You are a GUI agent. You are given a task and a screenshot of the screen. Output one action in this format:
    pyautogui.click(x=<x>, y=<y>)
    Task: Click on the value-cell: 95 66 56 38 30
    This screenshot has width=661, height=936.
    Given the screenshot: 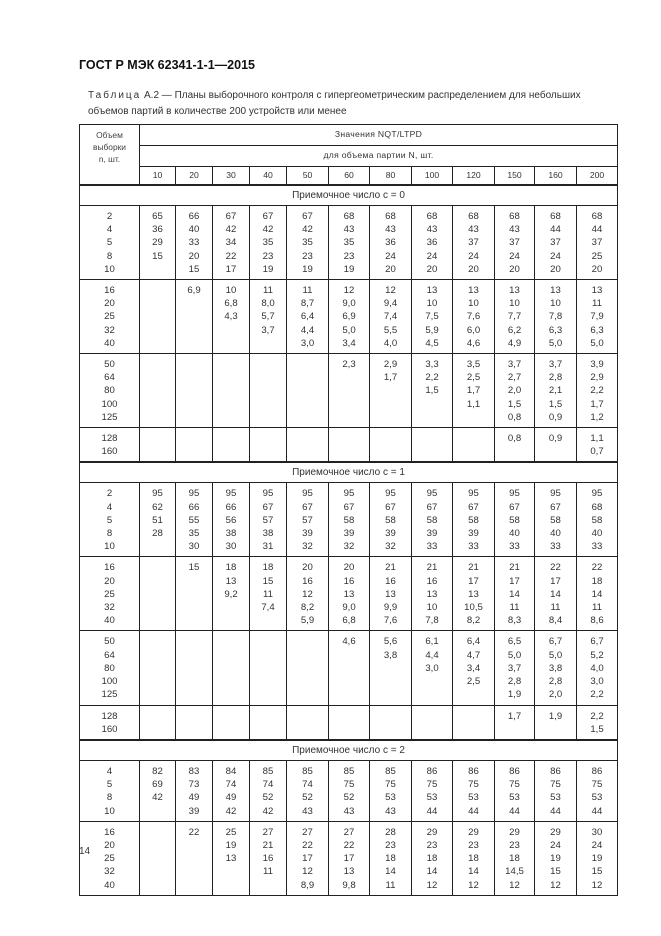 What is the action you would take?
    pyautogui.click(x=231, y=520)
    